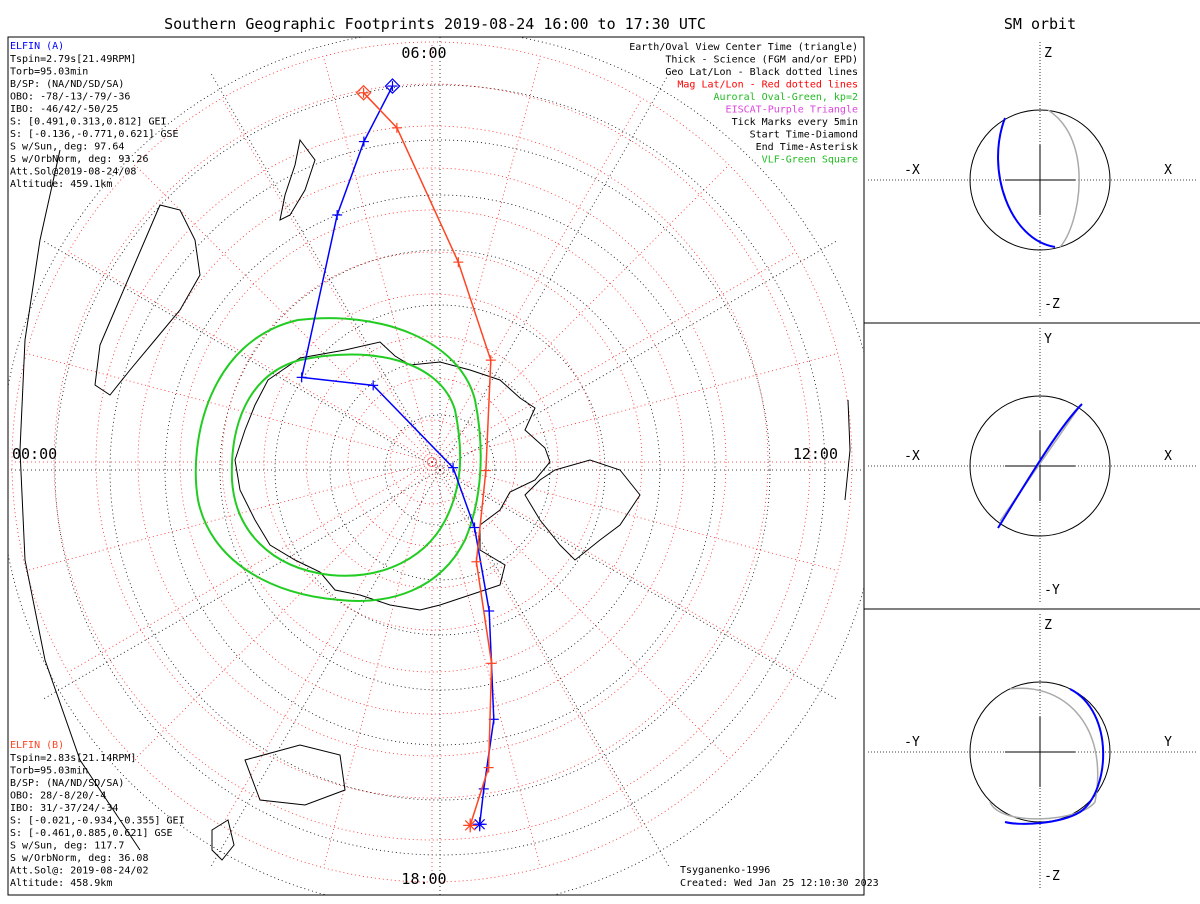 The height and width of the screenshot is (904, 1200). I want to click on coast-africa, so click(295, 775).